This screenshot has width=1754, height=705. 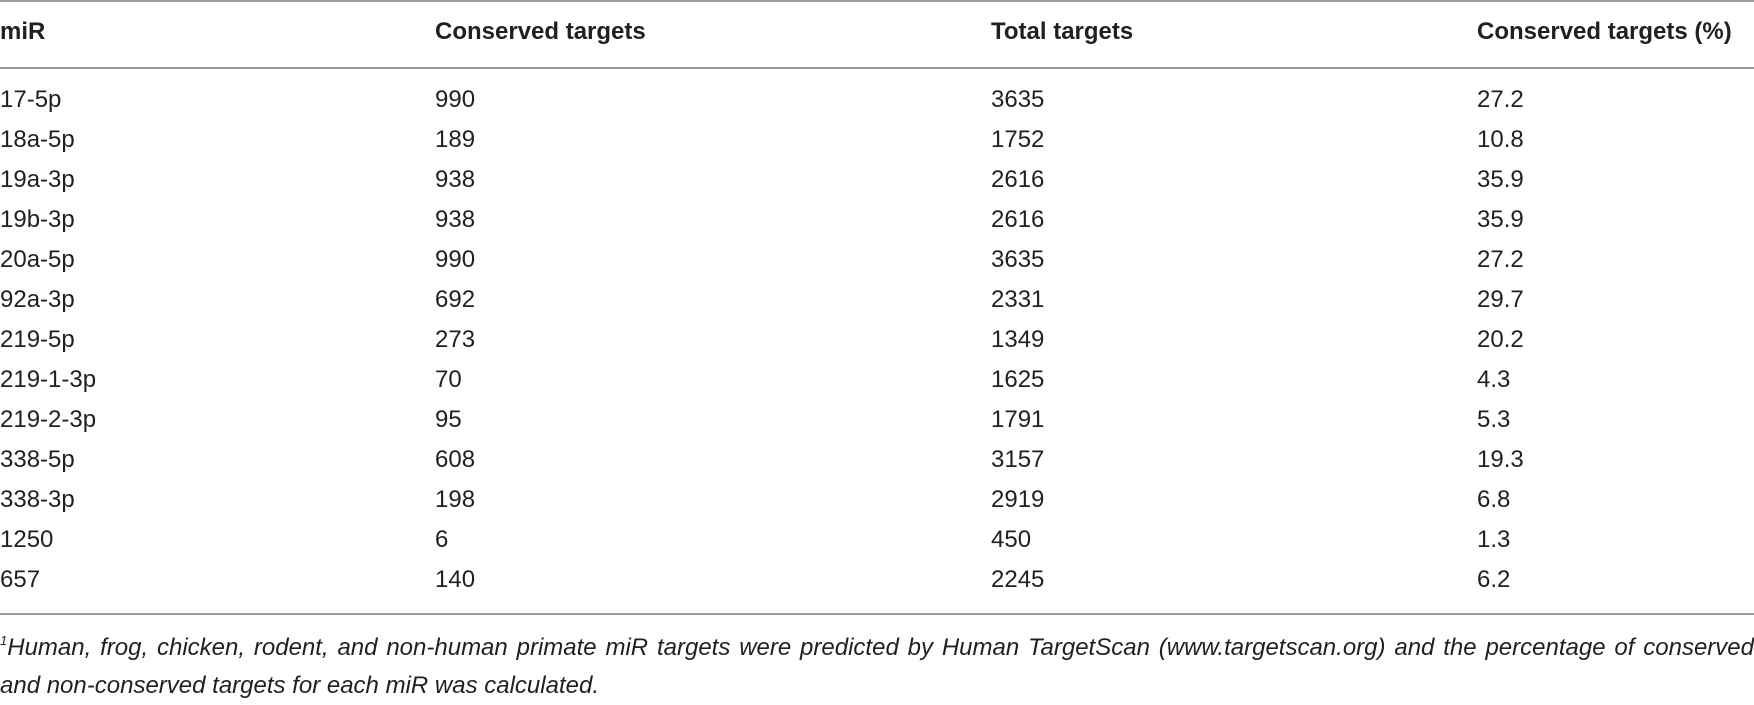 What do you see at coordinates (877, 104) in the screenshot?
I see `table-row: 17-5p 990 3635 27.2` at bounding box center [877, 104].